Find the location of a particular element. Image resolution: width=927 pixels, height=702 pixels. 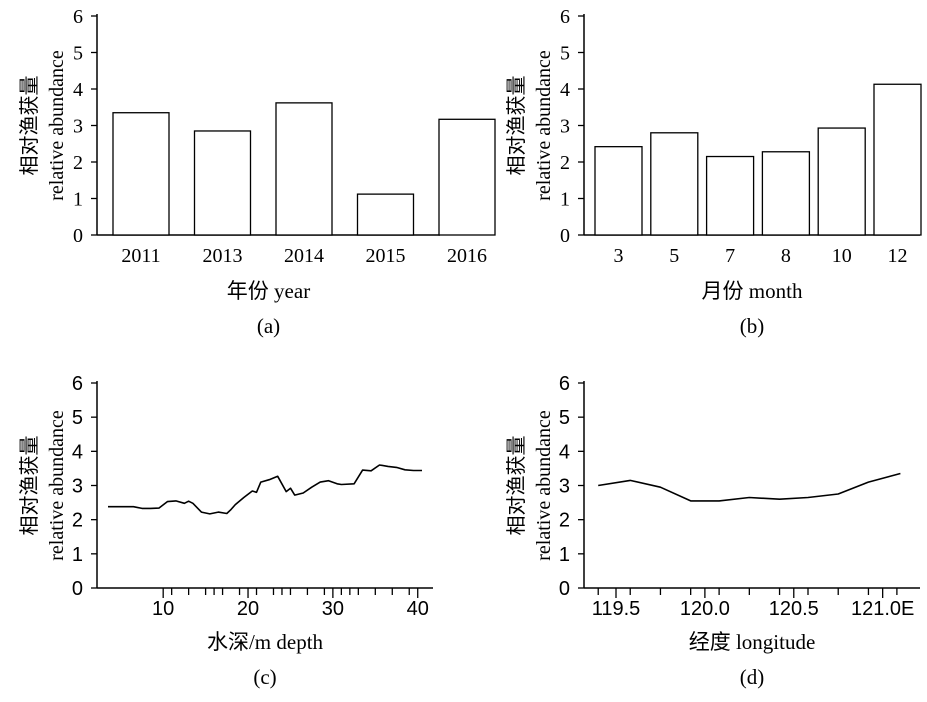

x-axis-title: 月份 month is located at coordinates (752, 291).